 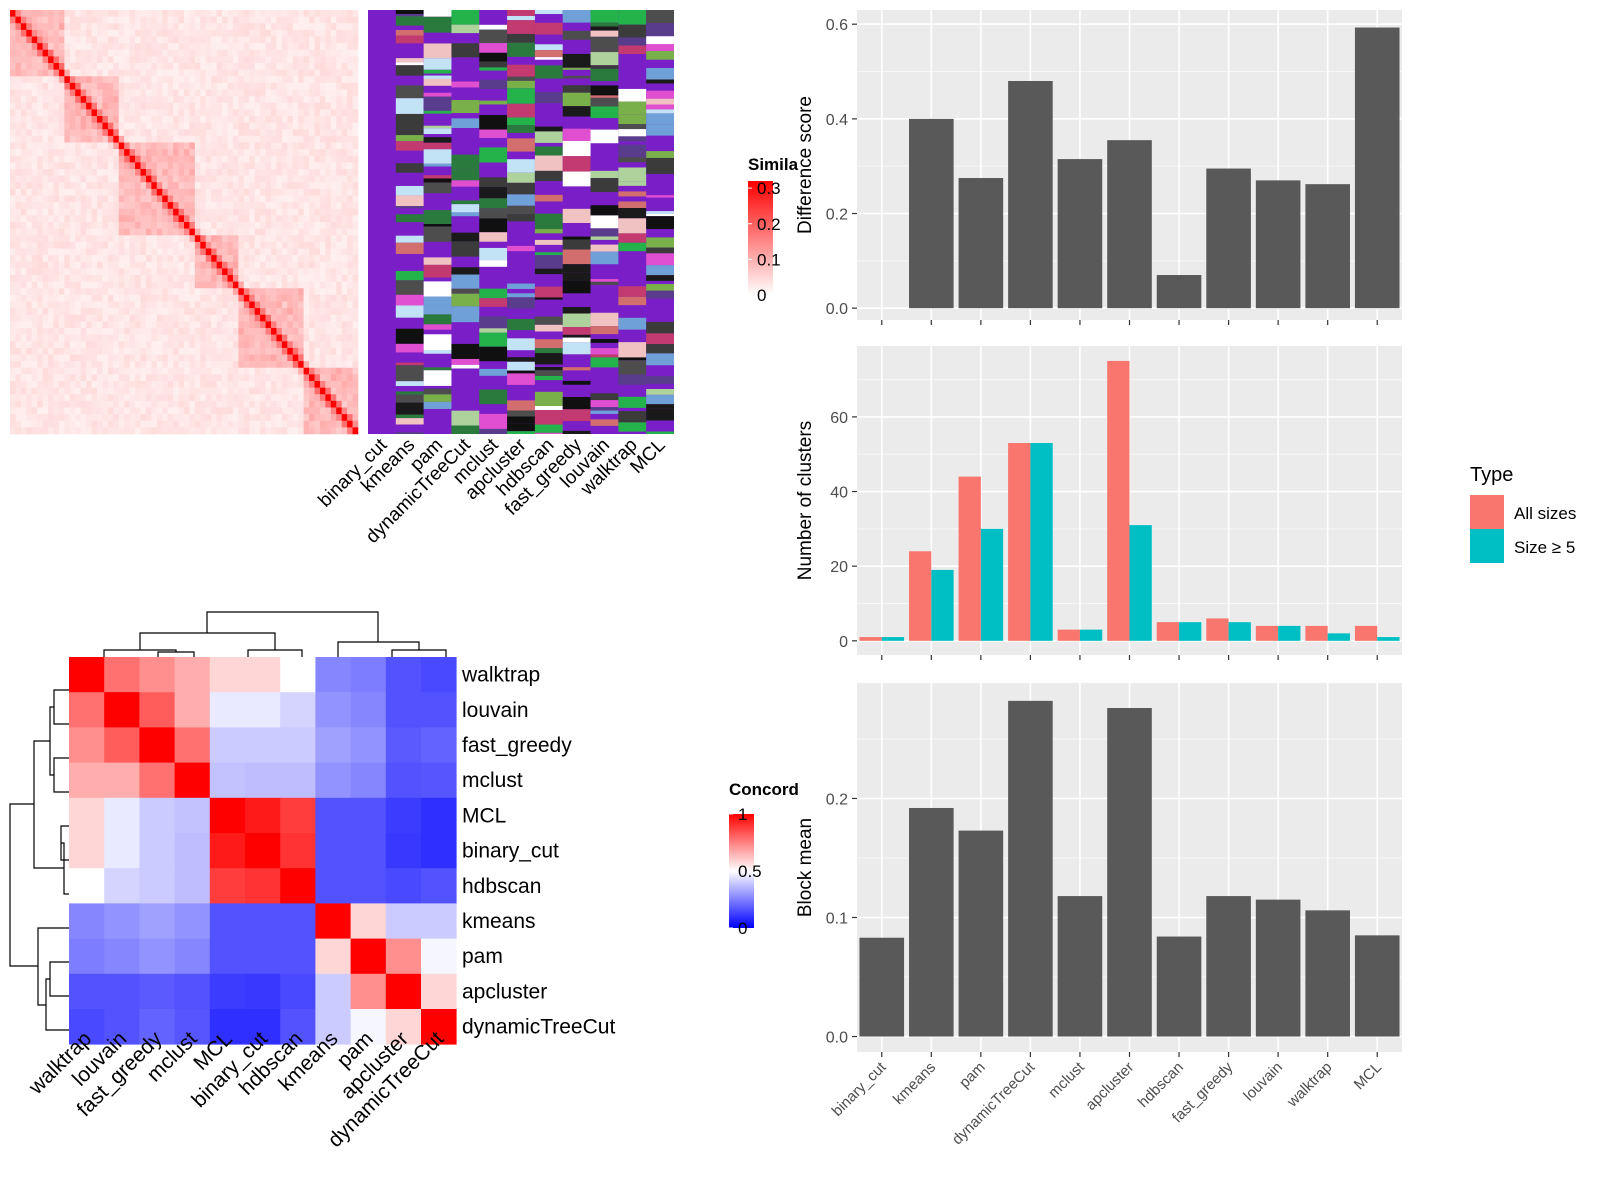 I want to click on concordance-legend-tick-label: 0.5, so click(x=750, y=871).